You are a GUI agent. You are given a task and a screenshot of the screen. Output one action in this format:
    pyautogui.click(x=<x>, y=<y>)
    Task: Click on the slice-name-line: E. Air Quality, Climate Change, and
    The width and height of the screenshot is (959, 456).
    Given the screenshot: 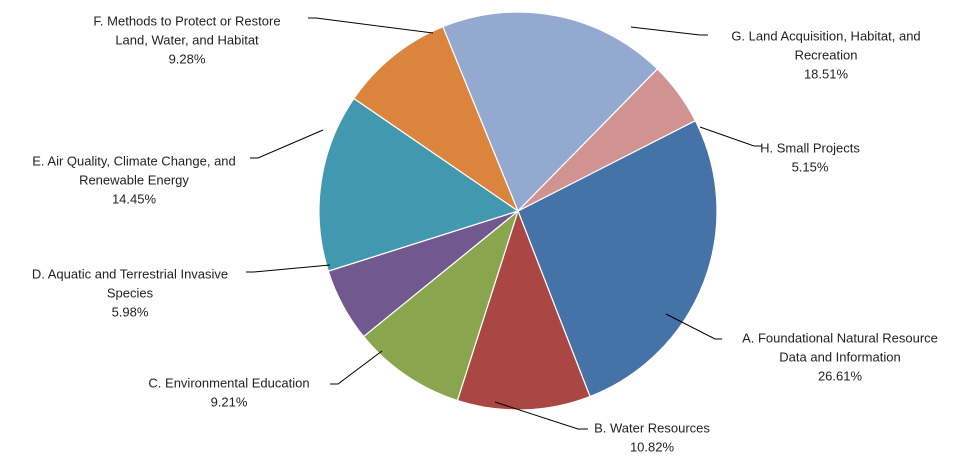 What is the action you would take?
    pyautogui.click(x=134, y=160)
    